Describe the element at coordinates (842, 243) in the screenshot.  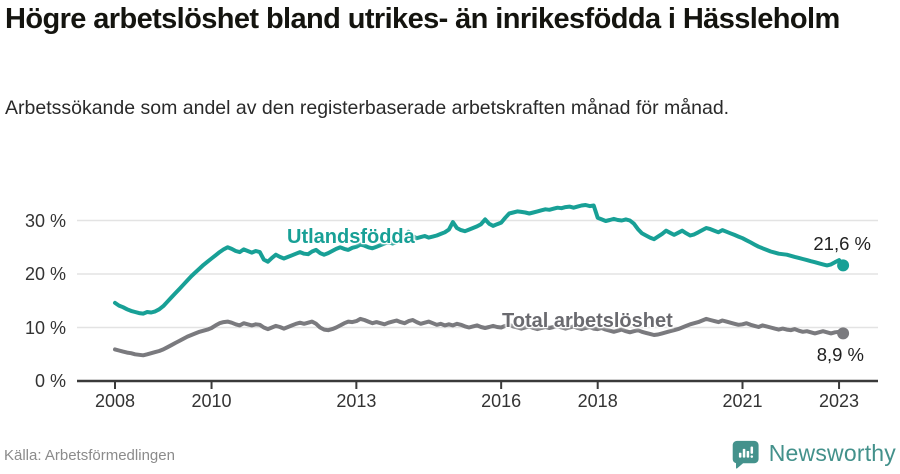
I see `end-value-utlandsfodda: 21,6 %` at that location.